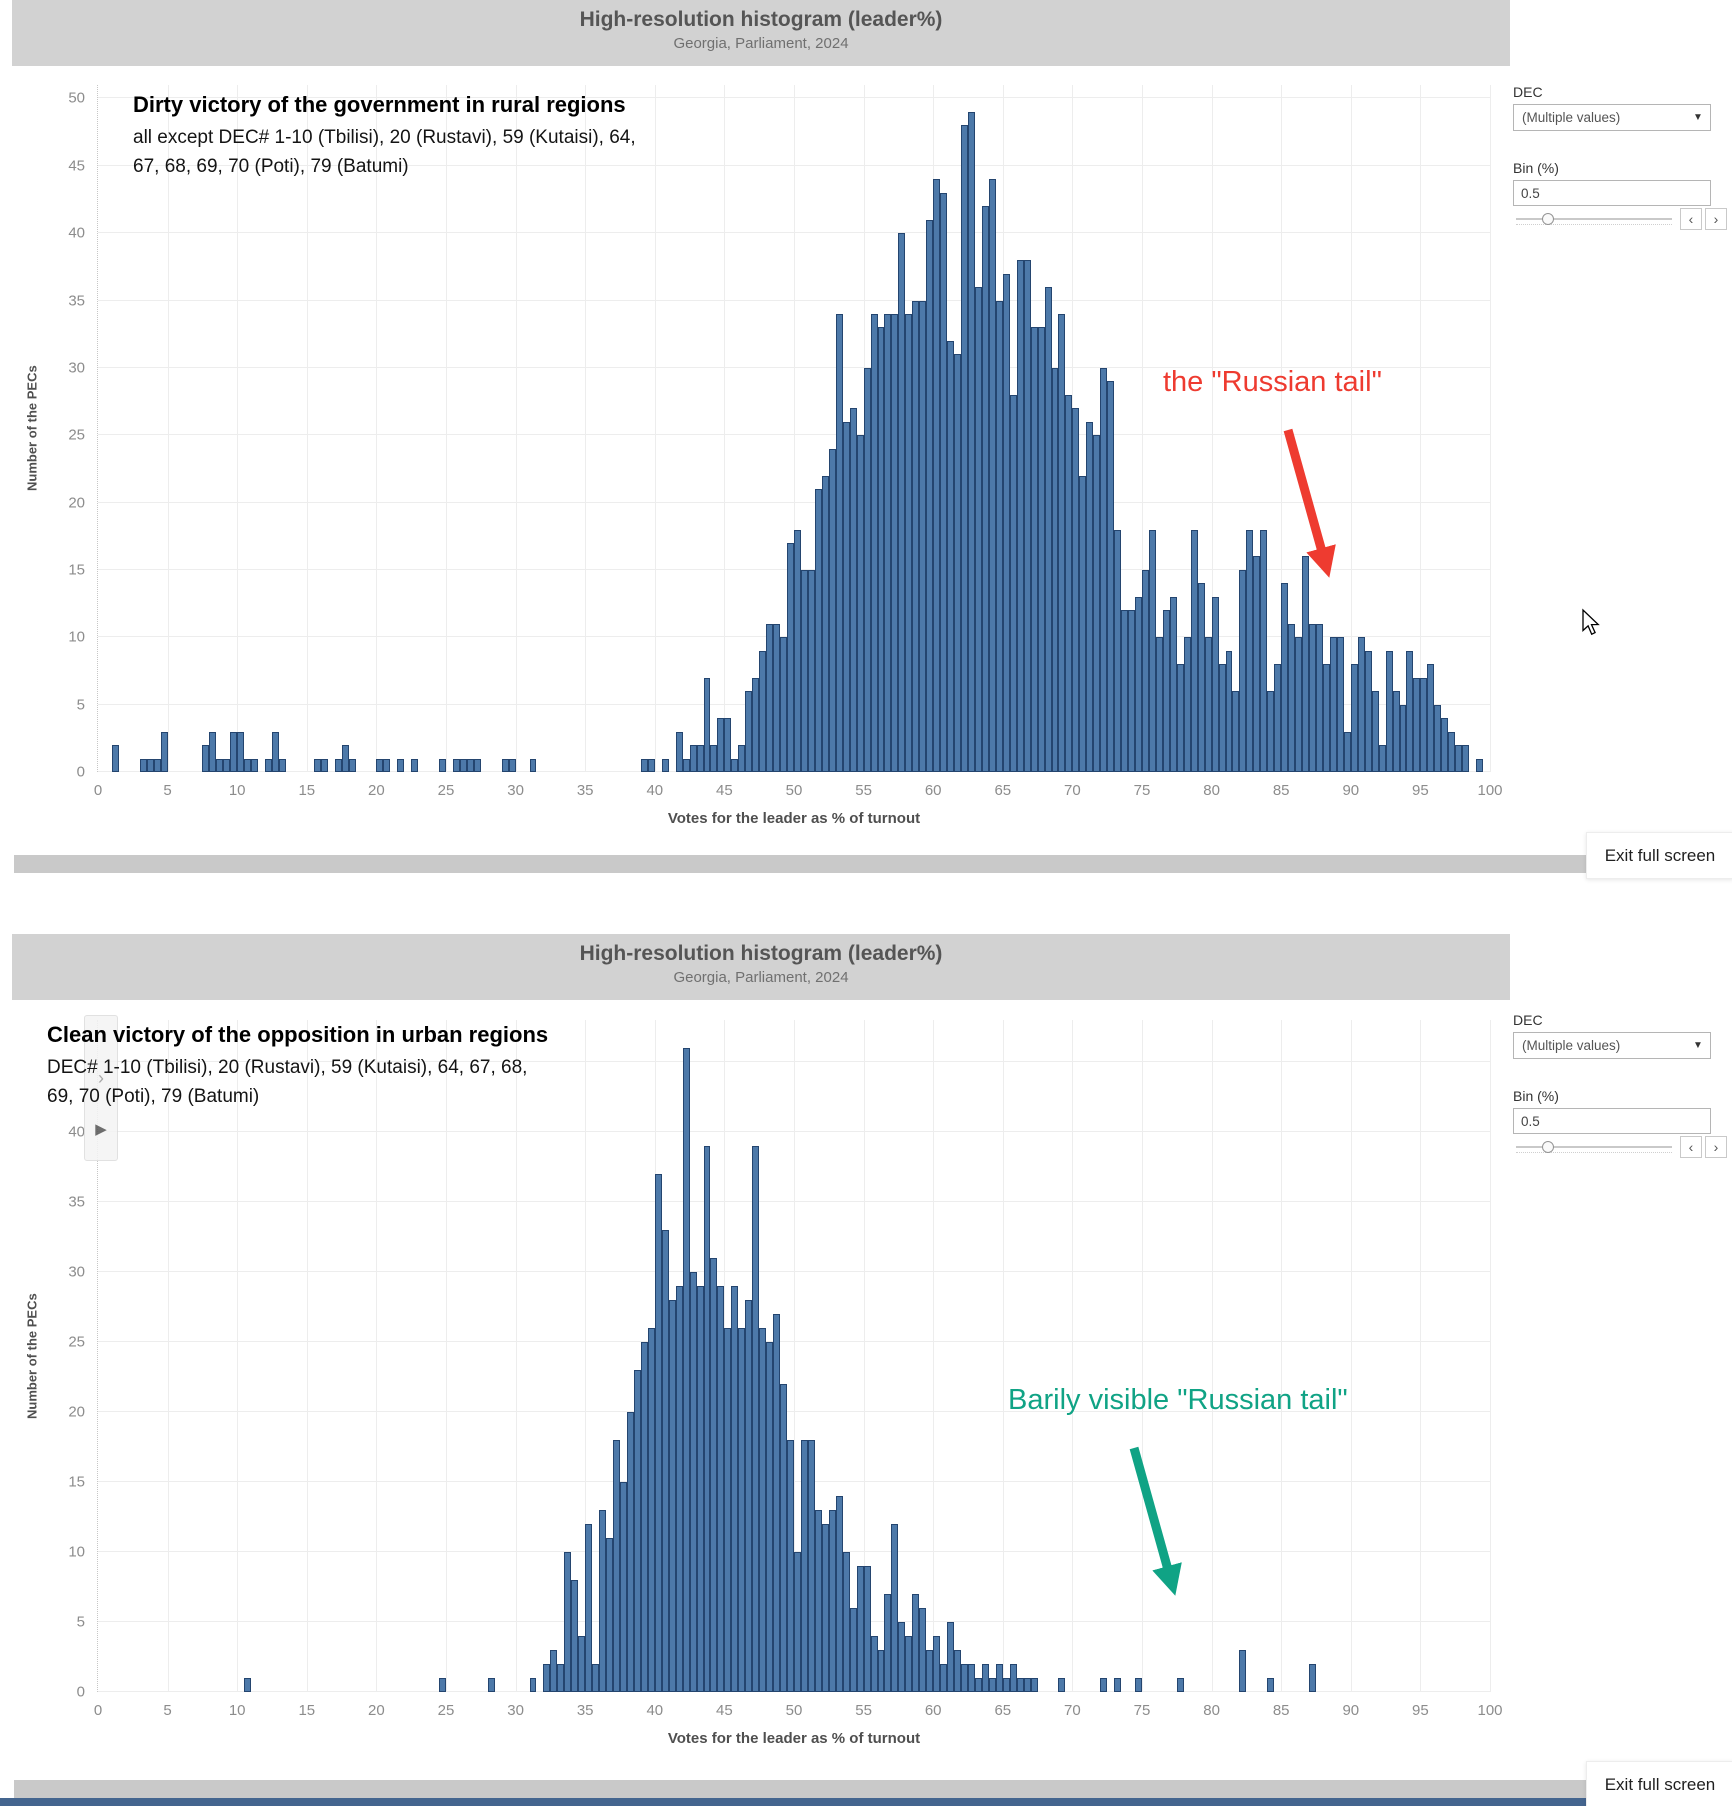 Image resolution: width=1732 pixels, height=1806 pixels. I want to click on bin-param-input-top, so click(1612, 193).